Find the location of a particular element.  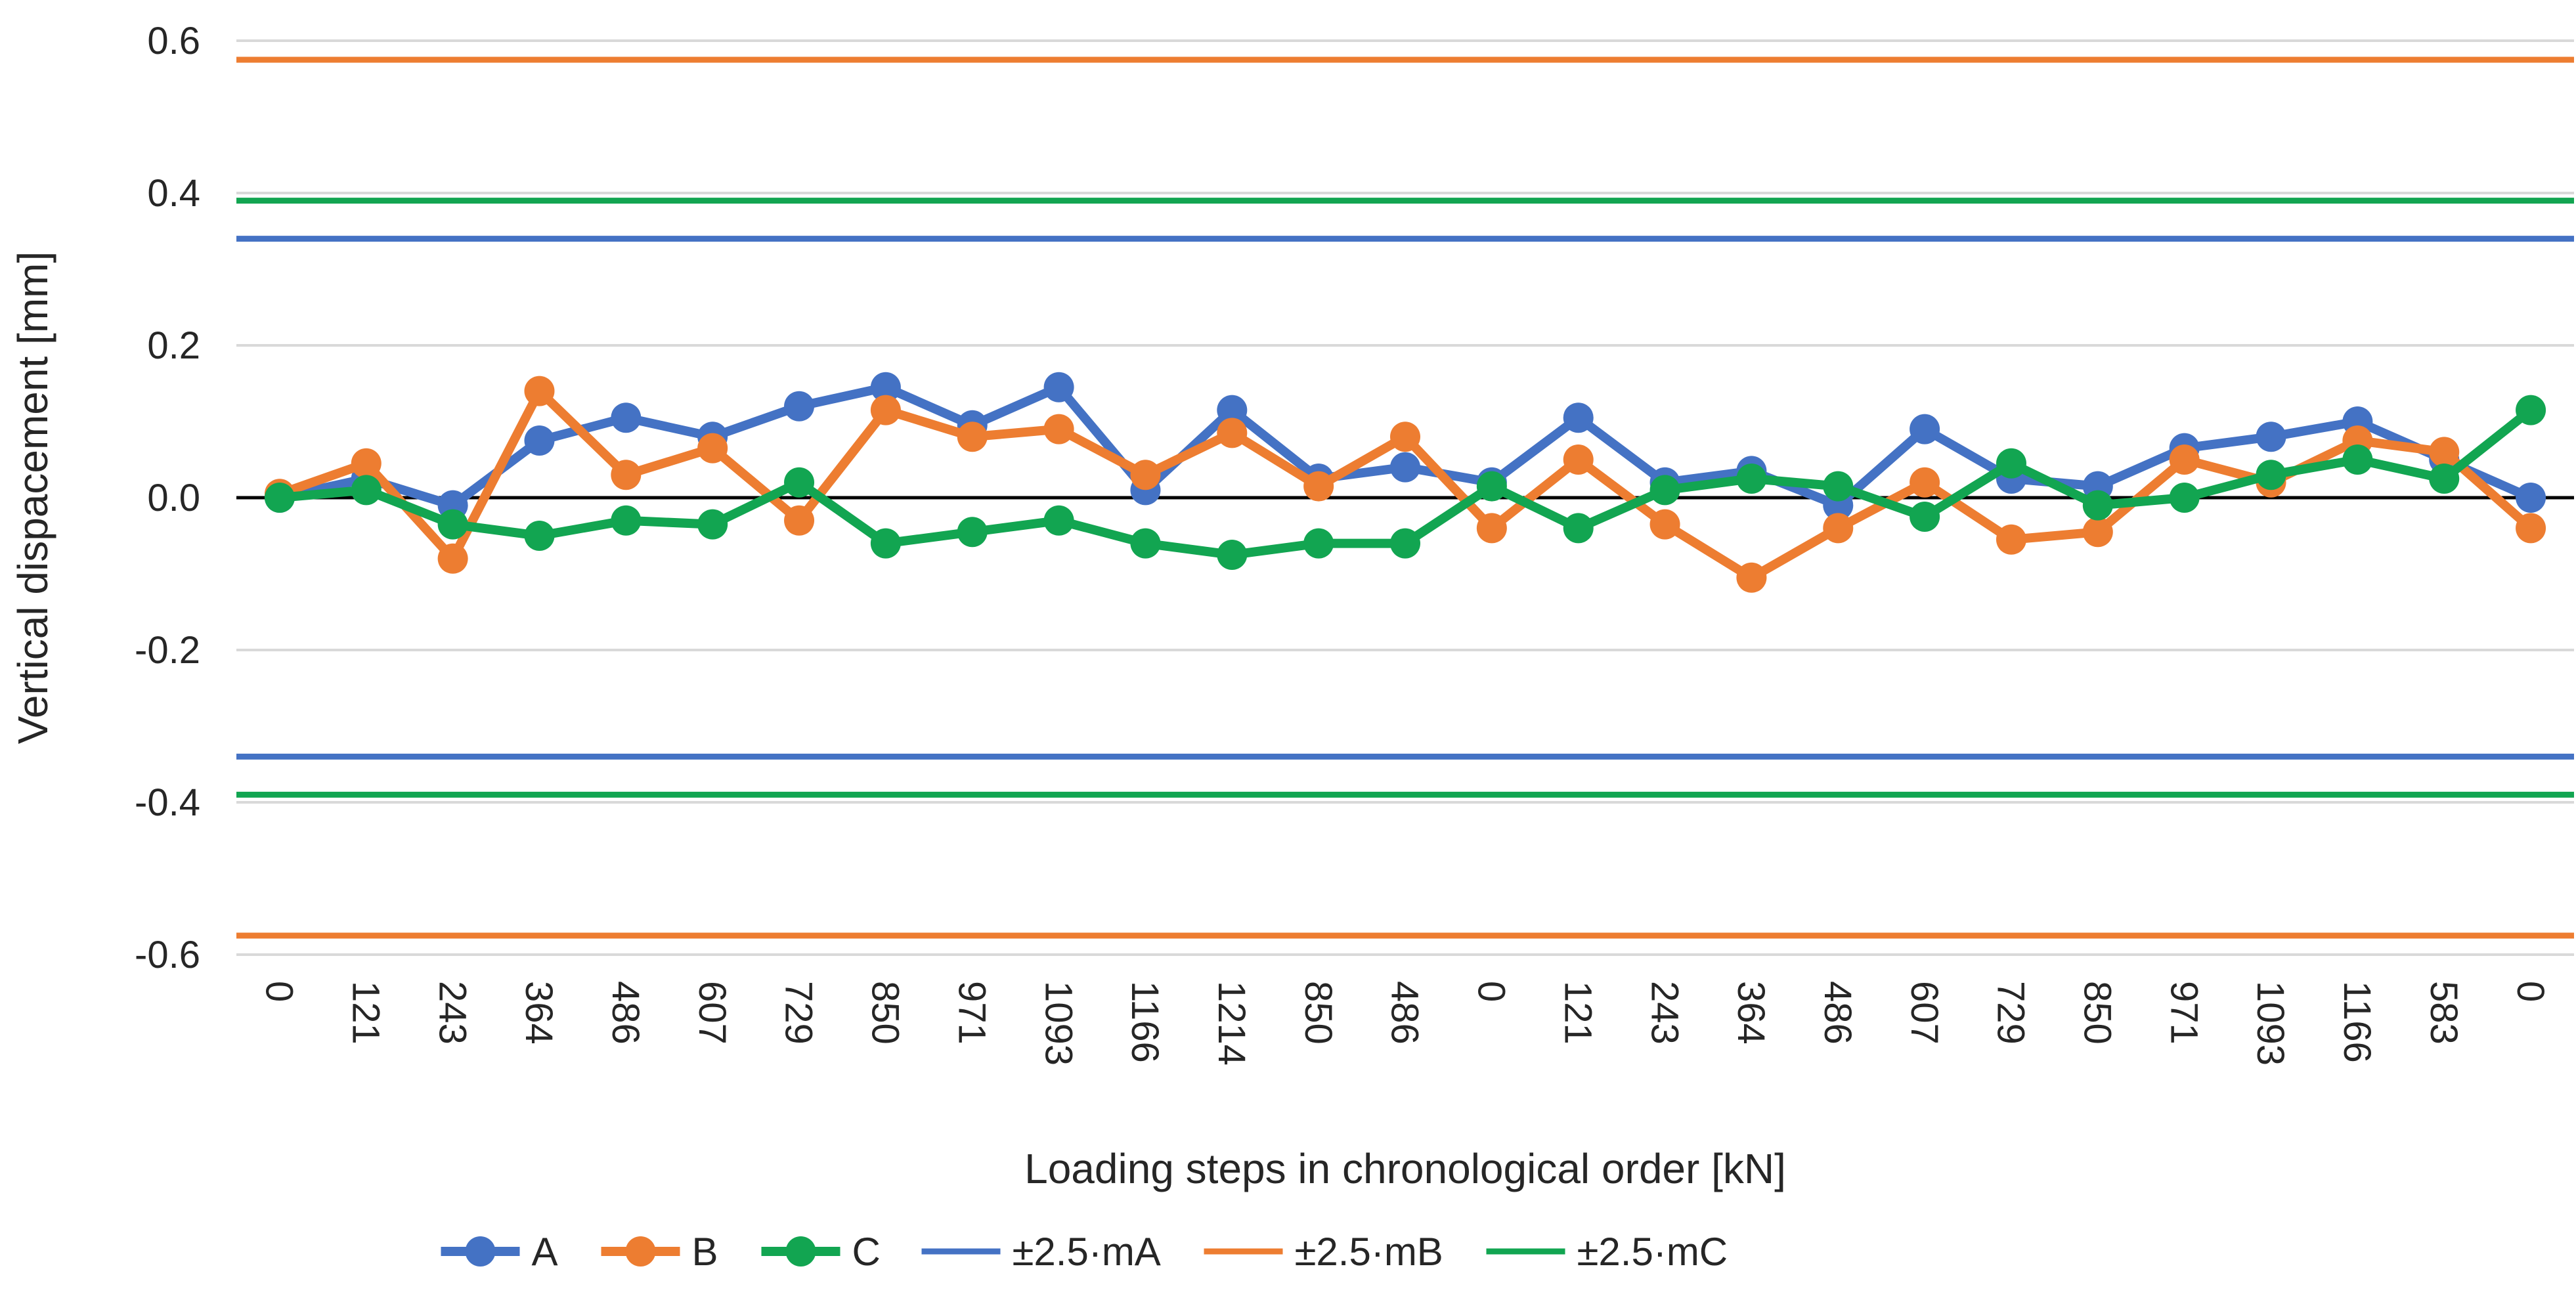

y-tick-label: 0.6 is located at coordinates (173, 41).